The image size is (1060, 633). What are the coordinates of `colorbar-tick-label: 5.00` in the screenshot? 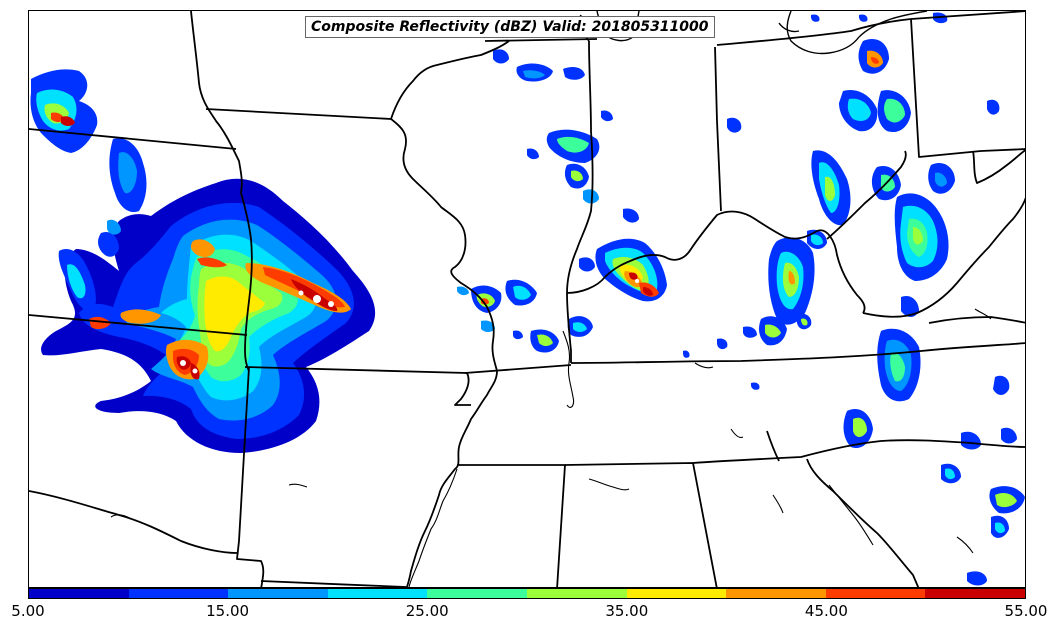 It's located at (28, 611).